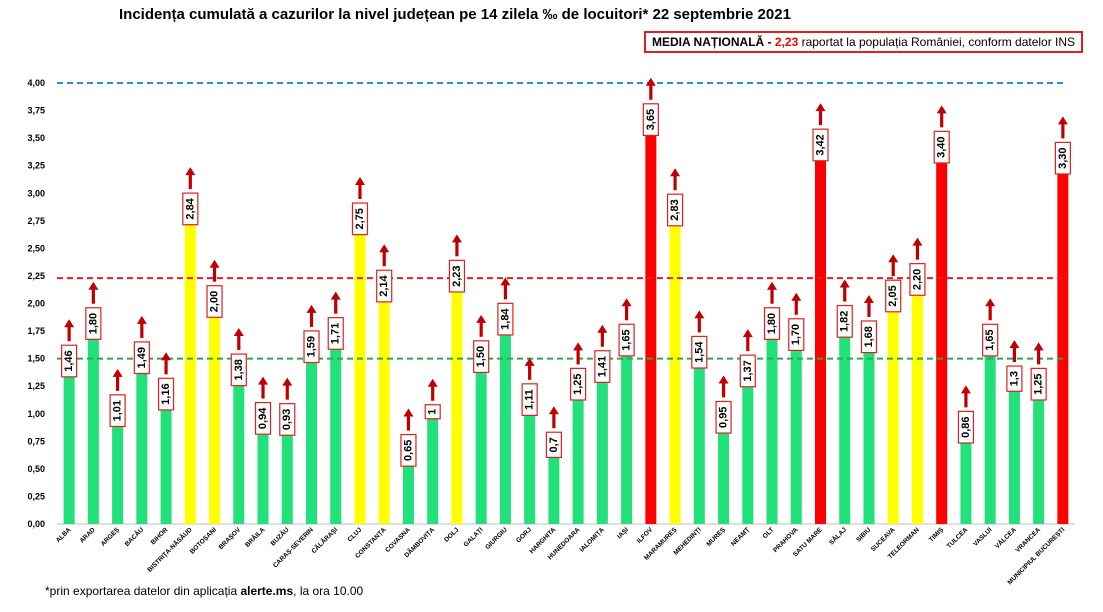  Describe the element at coordinates (64, 535) in the screenshot. I see `category-label: ALBA` at that location.